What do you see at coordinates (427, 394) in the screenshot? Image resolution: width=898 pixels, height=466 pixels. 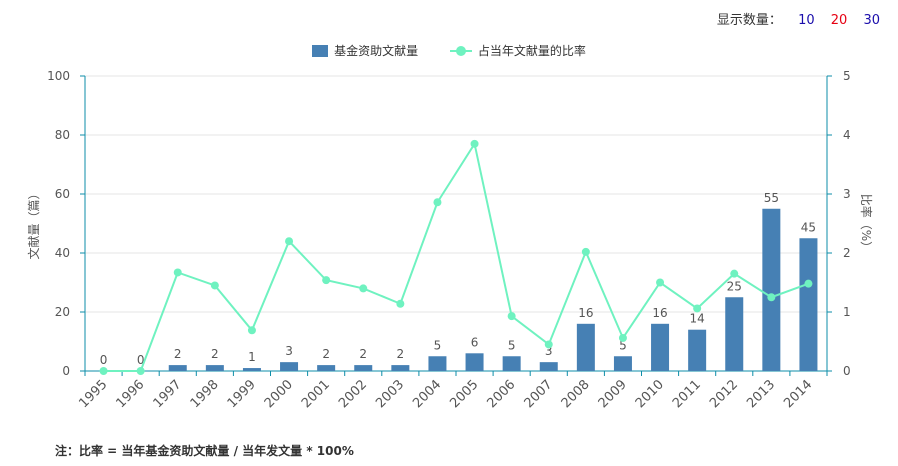 I see `x-tick-label: 2004` at bounding box center [427, 394].